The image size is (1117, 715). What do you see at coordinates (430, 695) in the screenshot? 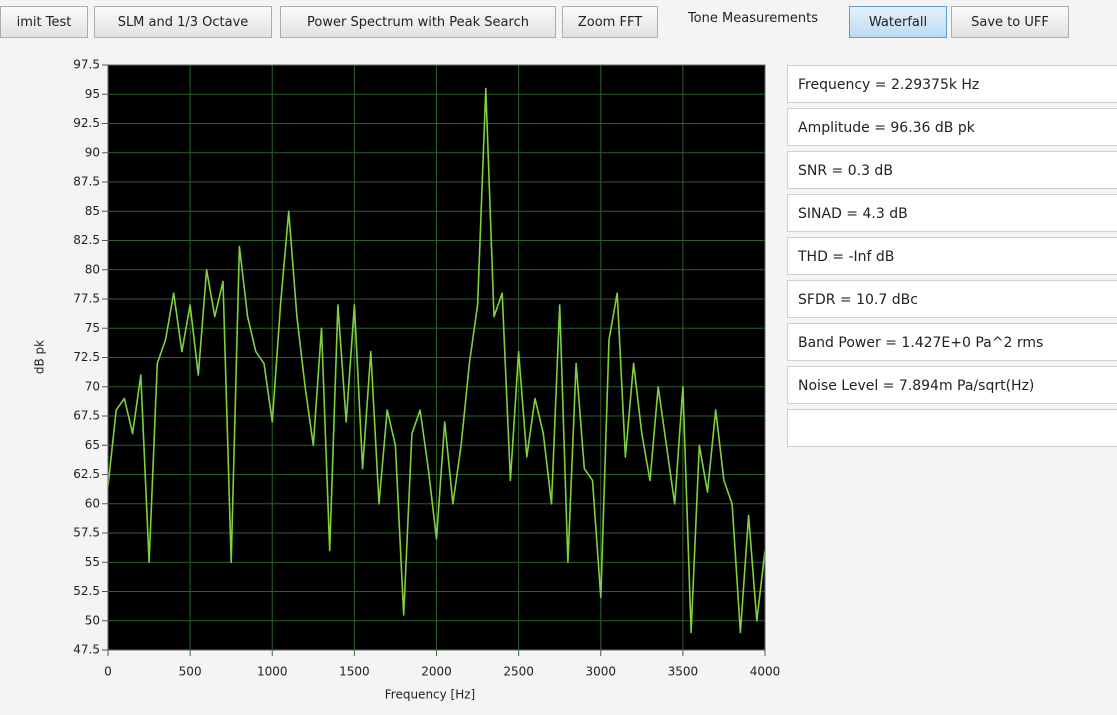
I see `x-axis-label: Frequency [Hz]` at bounding box center [430, 695].